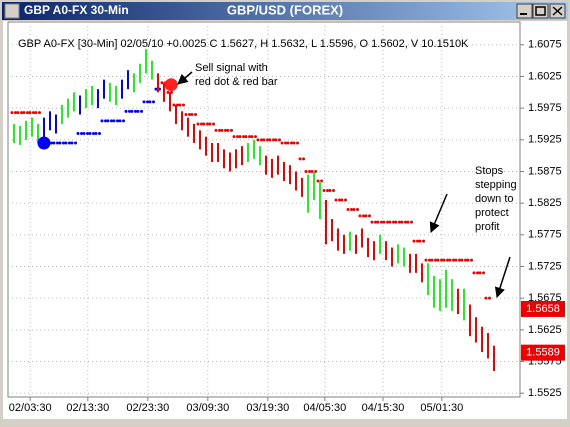 Image resolution: width=570 pixels, height=427 pixels. What do you see at coordinates (494, 199) in the screenshot?
I see `annotation-text: down to` at bounding box center [494, 199].